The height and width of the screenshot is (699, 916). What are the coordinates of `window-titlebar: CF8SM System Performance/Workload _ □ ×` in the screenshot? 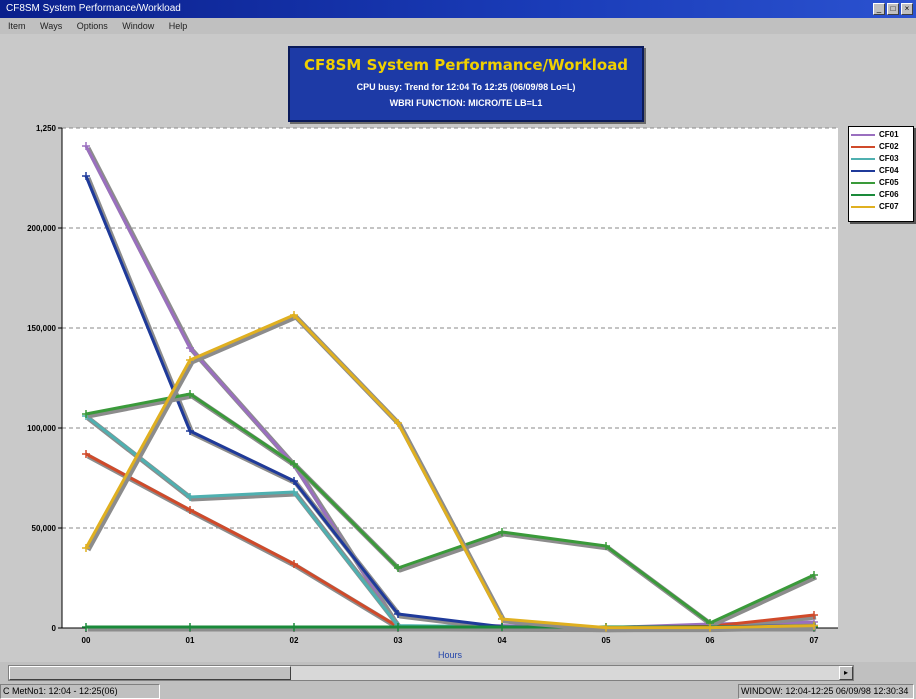 It's located at (458, 9).